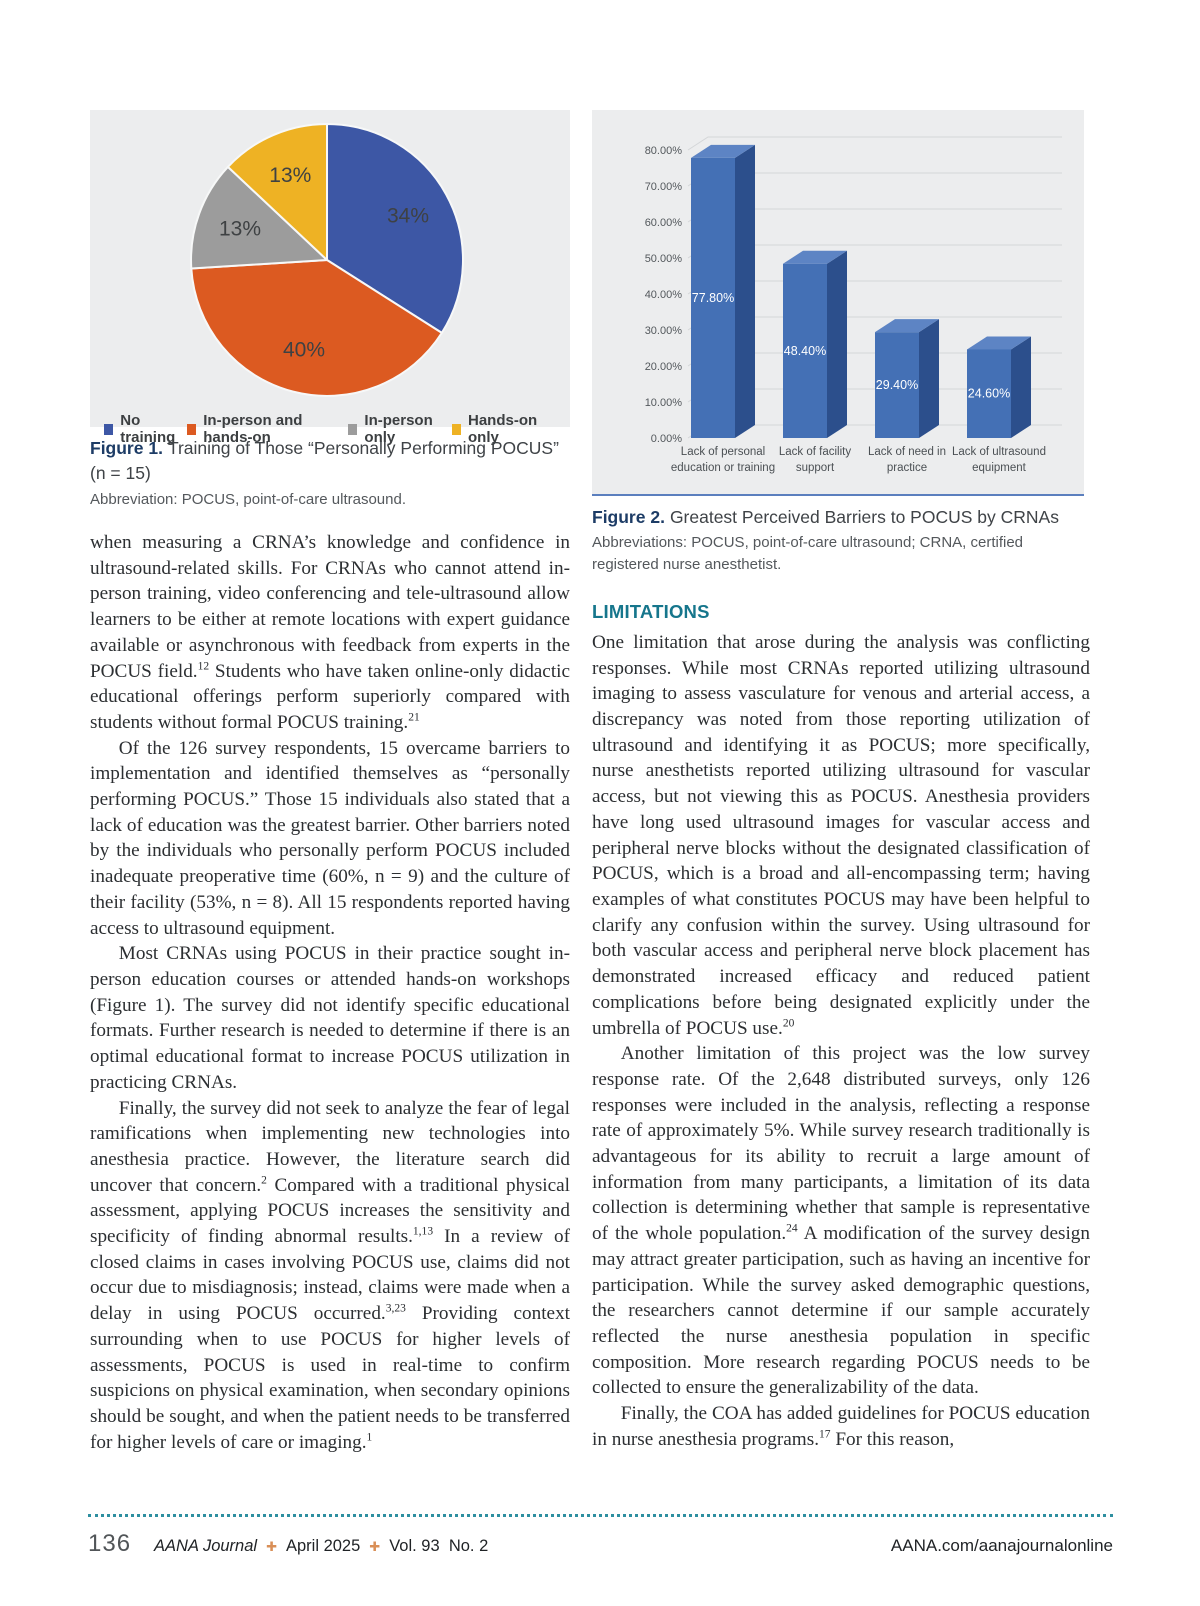  I want to click on pie-slice-label: 34%, so click(408, 215).